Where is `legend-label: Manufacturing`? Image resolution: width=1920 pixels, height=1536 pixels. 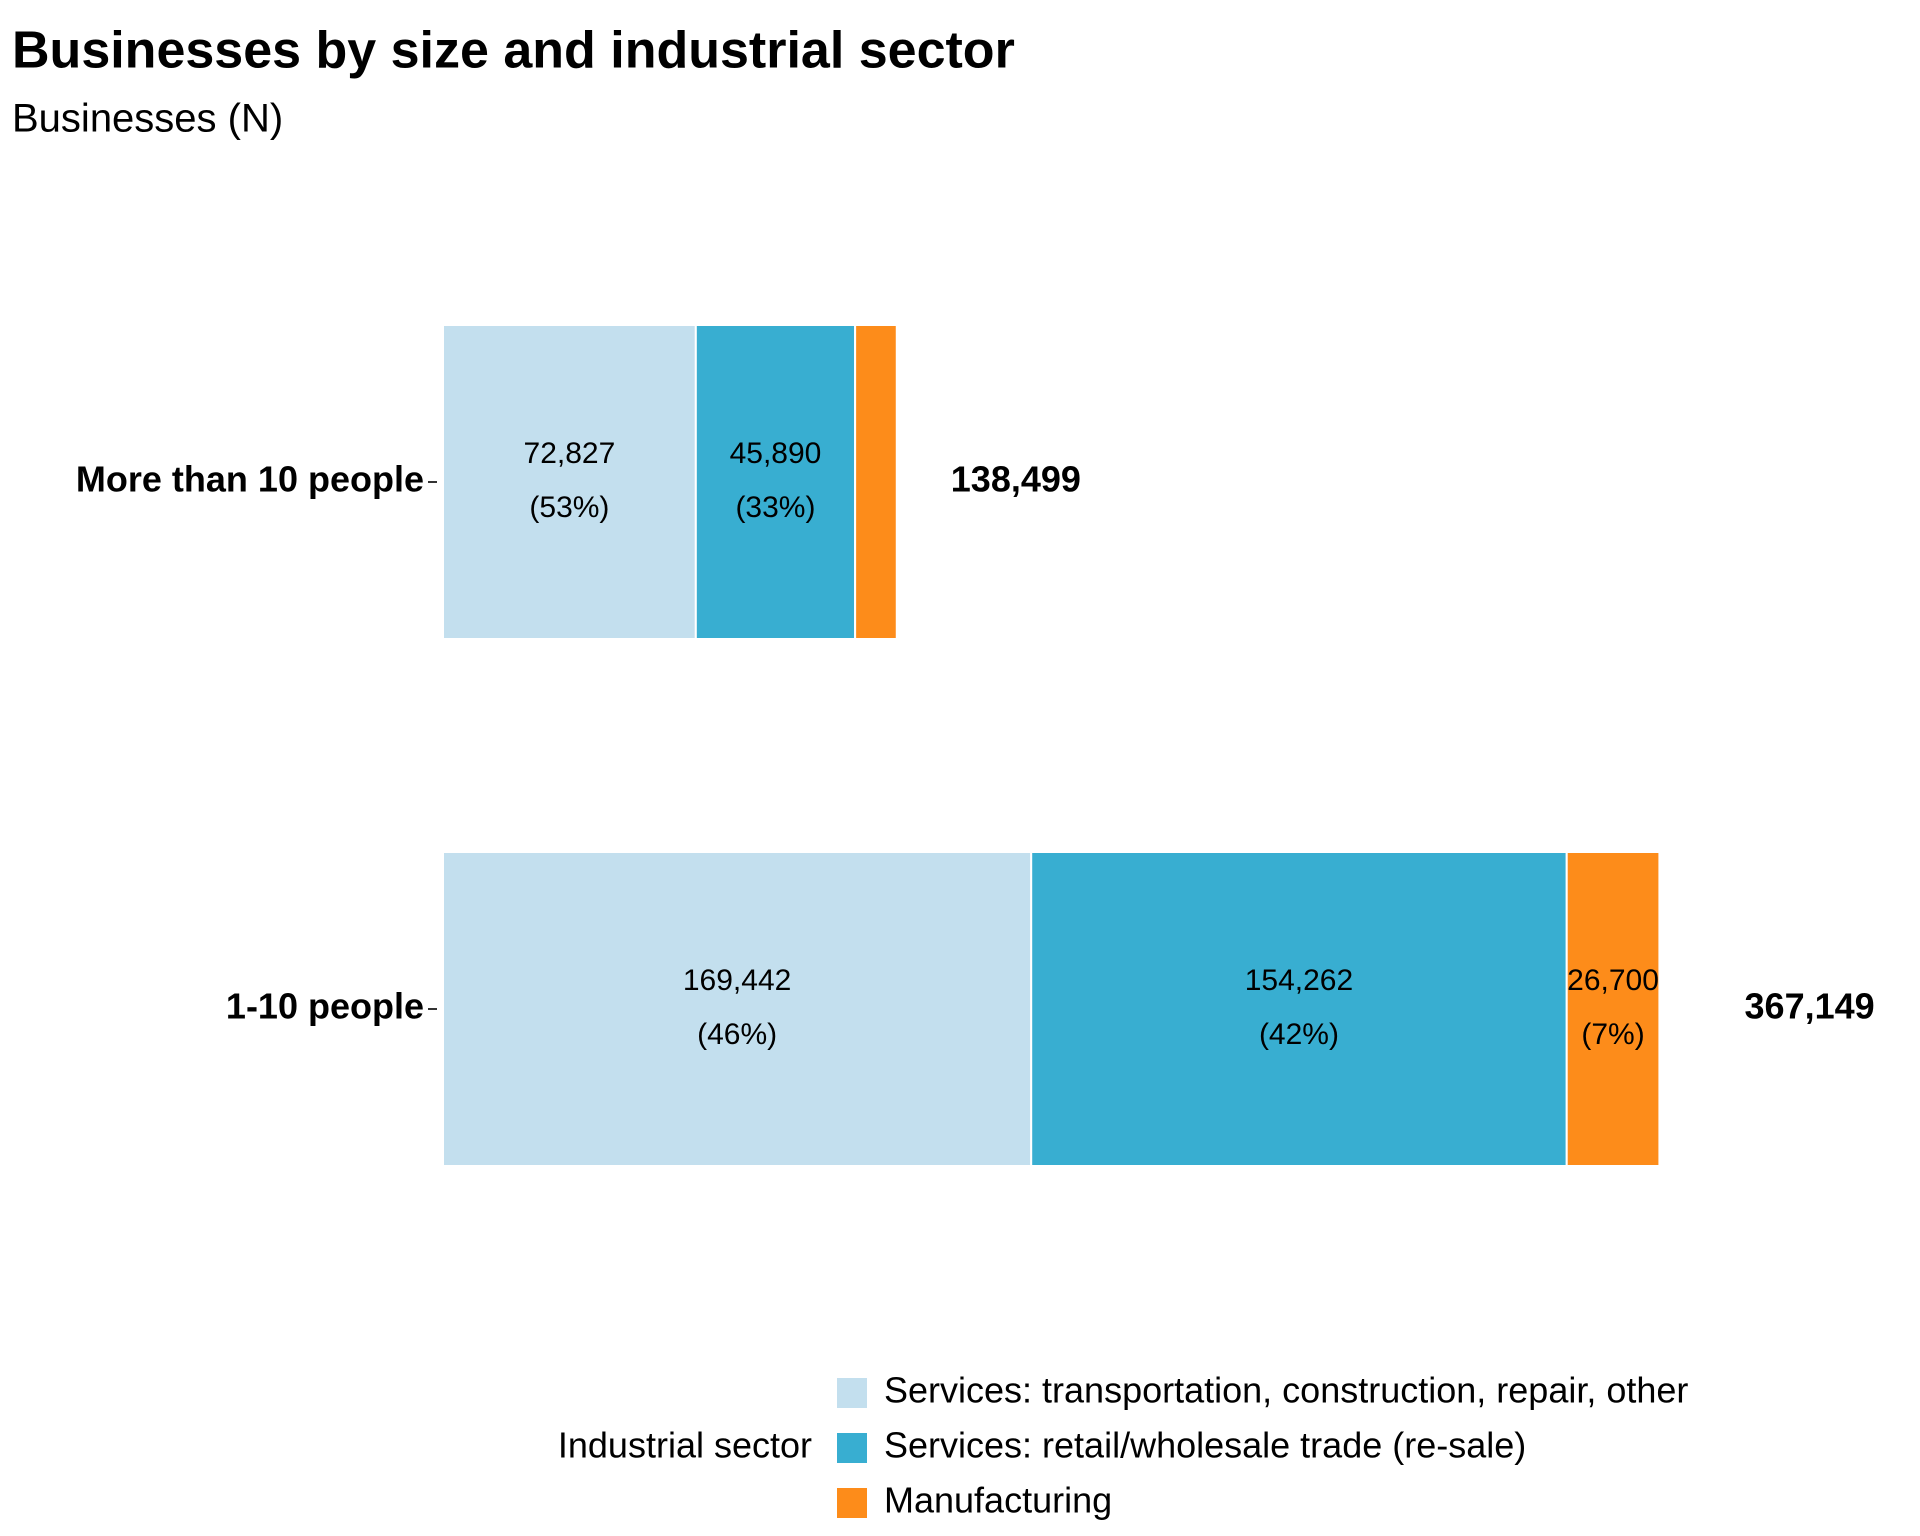
legend-label: Manufacturing is located at coordinates (998, 1500).